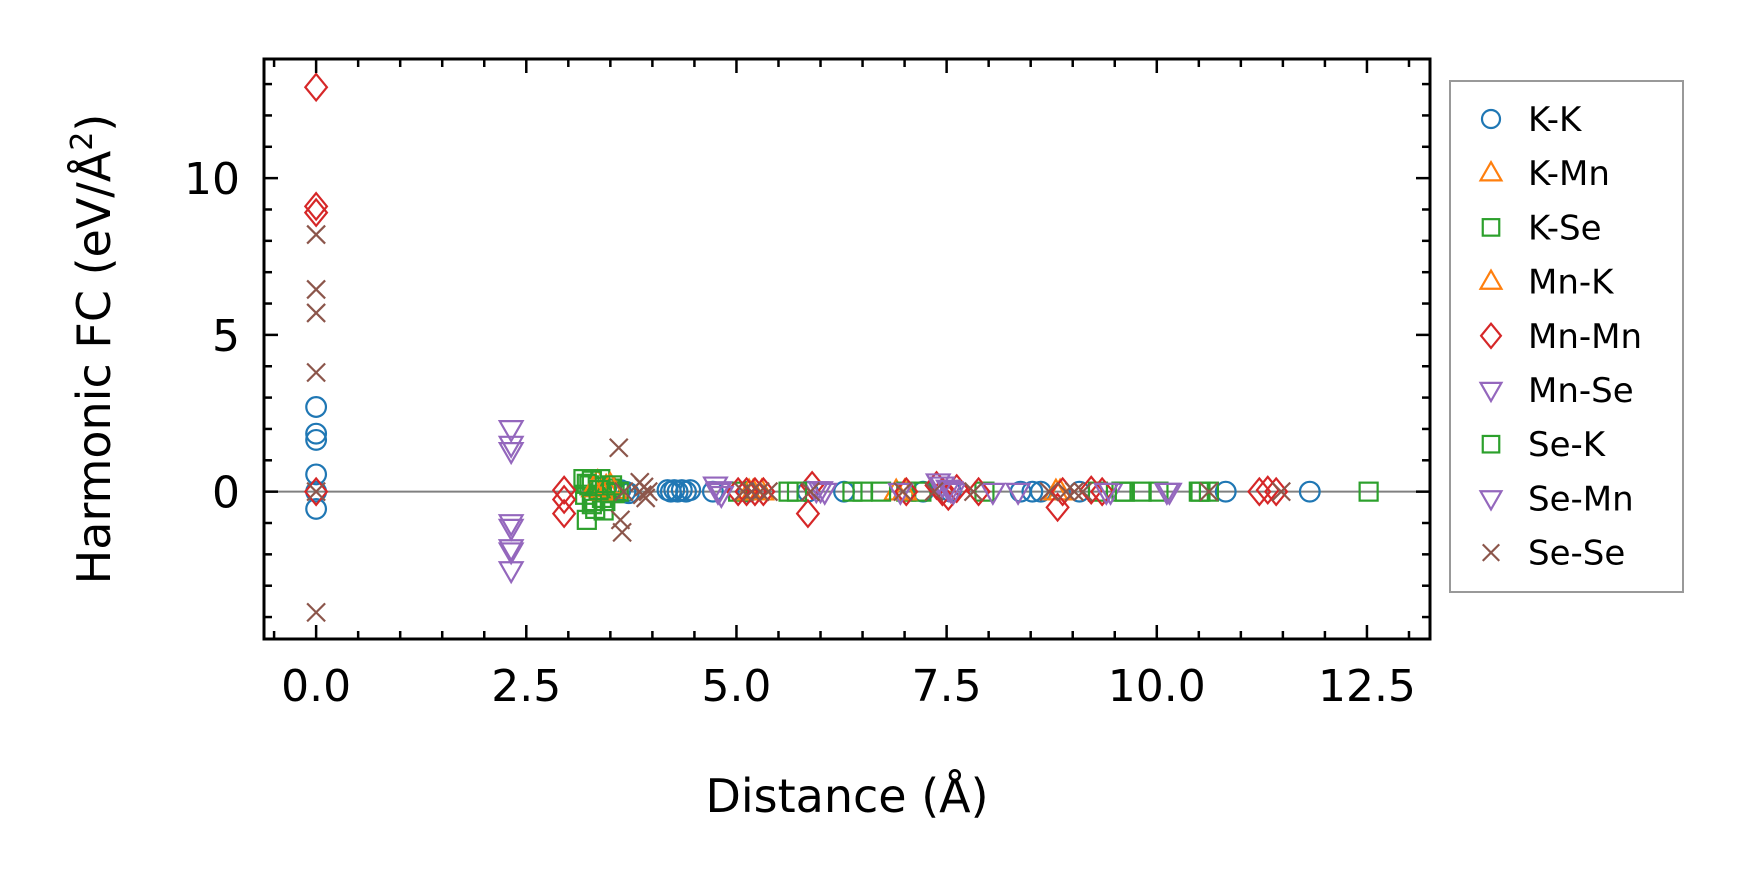 This screenshot has height=883, width=1737. Describe the element at coordinates (226, 493) in the screenshot. I see `y-tick-label: 0` at that location.